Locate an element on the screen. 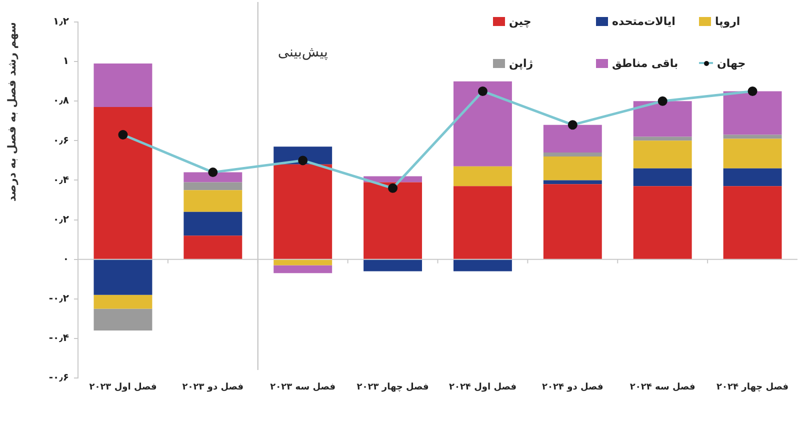  legend-label: ژاپن is located at coordinates (521, 63).